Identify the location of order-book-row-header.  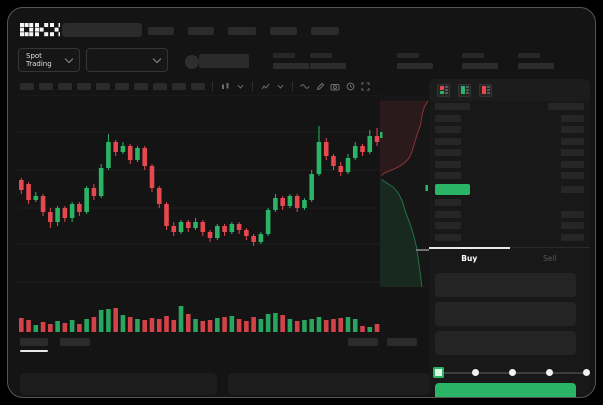
(509, 106).